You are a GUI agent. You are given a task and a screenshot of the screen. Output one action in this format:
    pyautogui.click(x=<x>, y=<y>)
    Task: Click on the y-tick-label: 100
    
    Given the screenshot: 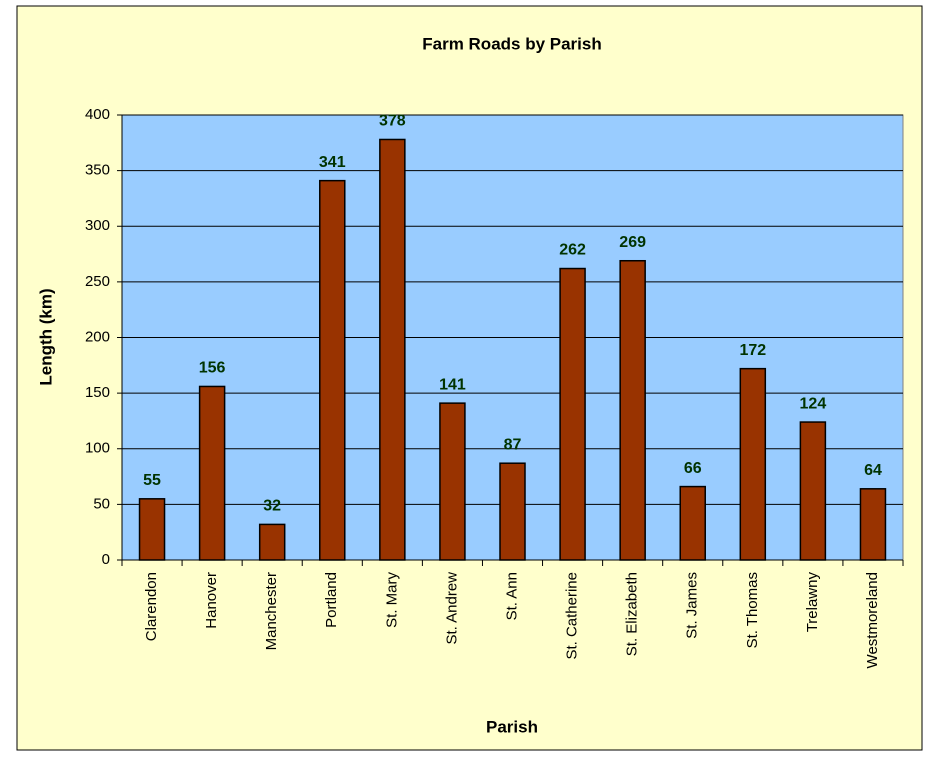 What is the action you would take?
    pyautogui.click(x=97, y=448)
    